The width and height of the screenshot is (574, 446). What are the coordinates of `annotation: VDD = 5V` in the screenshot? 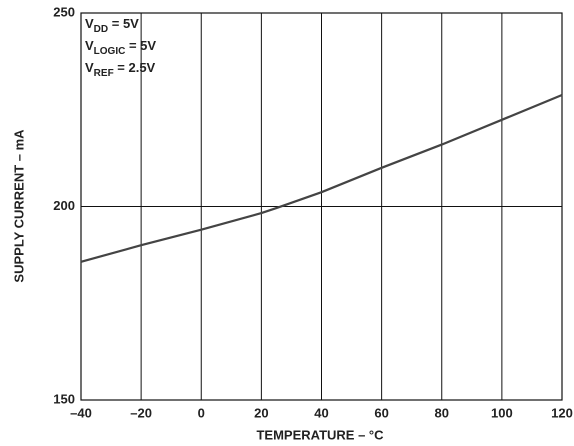 It's located at (112, 25).